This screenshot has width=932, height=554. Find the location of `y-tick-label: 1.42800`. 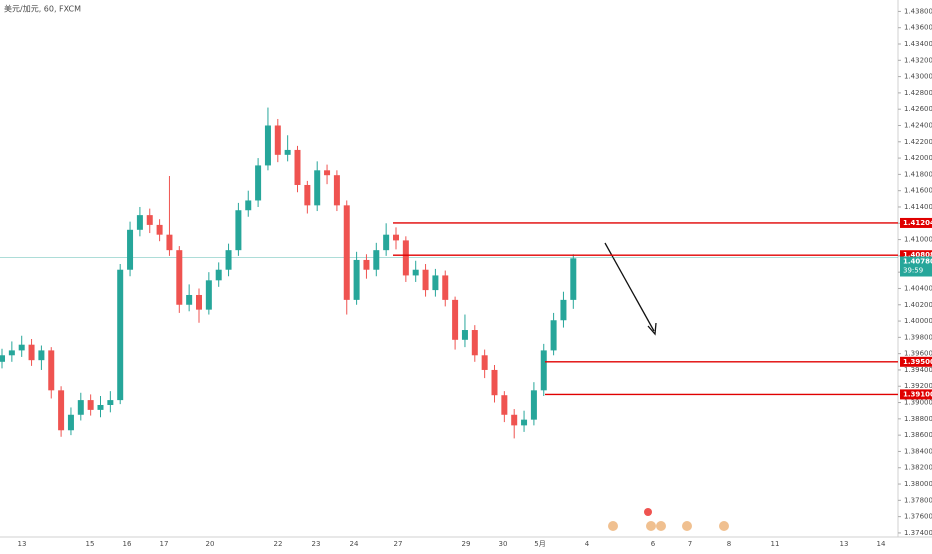

y-tick-label: 1.42800 is located at coordinates (918, 93).